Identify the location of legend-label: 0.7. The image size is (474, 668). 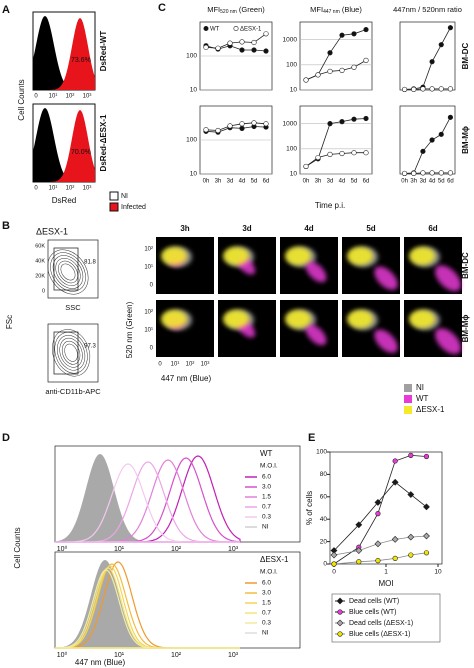
(266, 507).